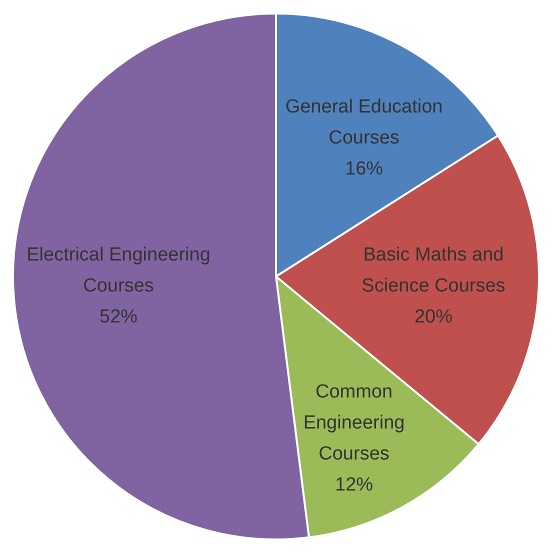 The image size is (552, 553). What do you see at coordinates (118, 317) in the screenshot?
I see `data-label: 52%` at bounding box center [118, 317].